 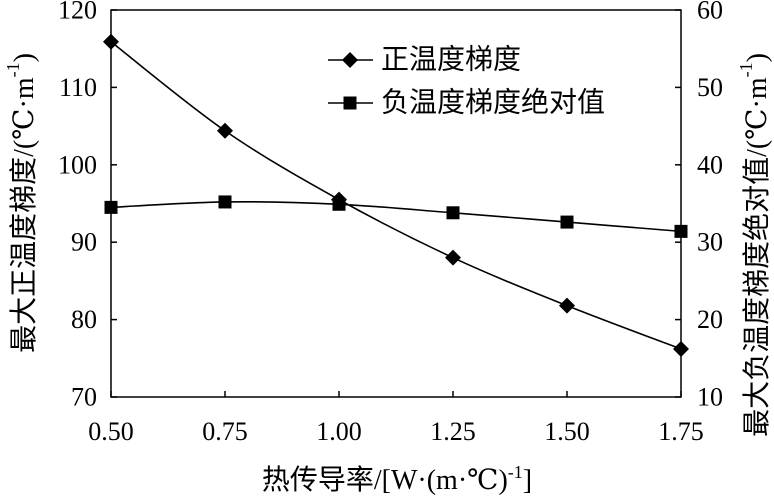 I want to click on right-y-axis-title: 最大负温度梯度绝对值/(℃·m-1), so click(x=754, y=245).